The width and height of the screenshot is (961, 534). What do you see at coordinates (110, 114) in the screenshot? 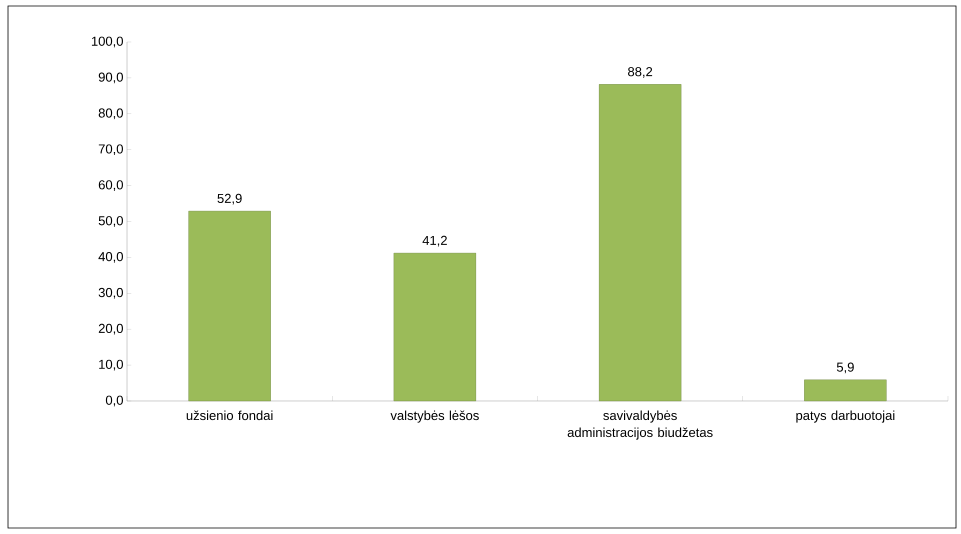
I see `y-tick-label: 80,0` at bounding box center [110, 114].